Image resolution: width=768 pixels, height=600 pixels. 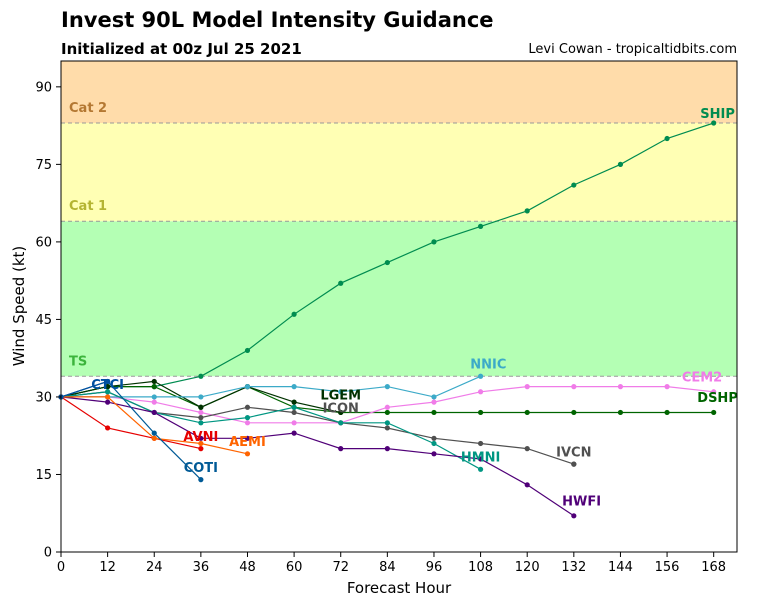 I want to click on series-line-hmni, so click(x=270, y=430).